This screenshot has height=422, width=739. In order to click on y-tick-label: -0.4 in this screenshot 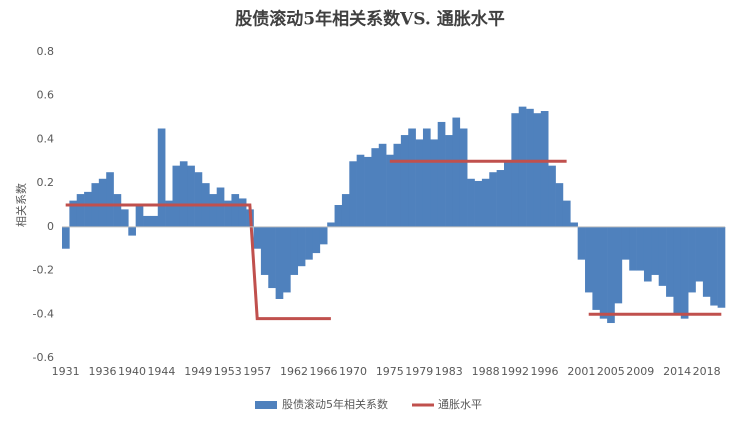, I will do `click(43, 313)`.